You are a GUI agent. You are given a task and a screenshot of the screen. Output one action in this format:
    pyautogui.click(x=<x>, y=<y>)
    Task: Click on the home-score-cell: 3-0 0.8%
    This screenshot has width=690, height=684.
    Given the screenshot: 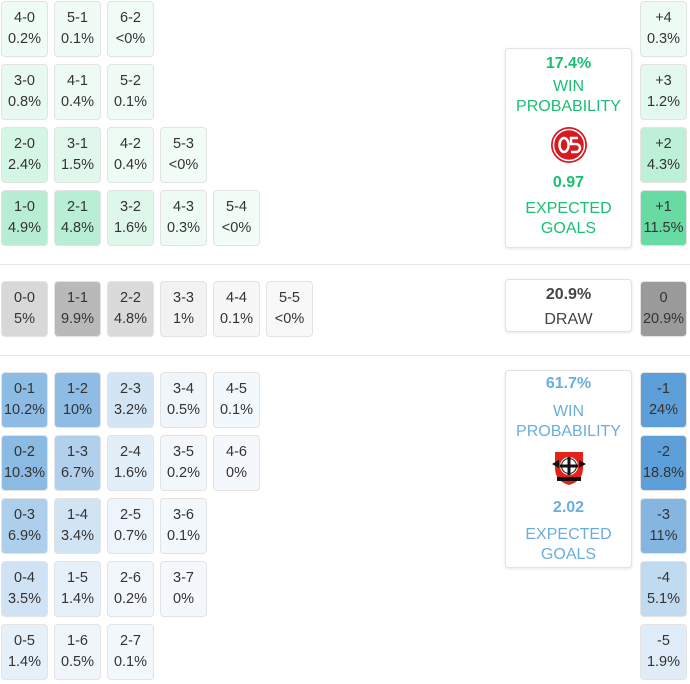 What is the action you would take?
    pyautogui.click(x=24, y=92)
    